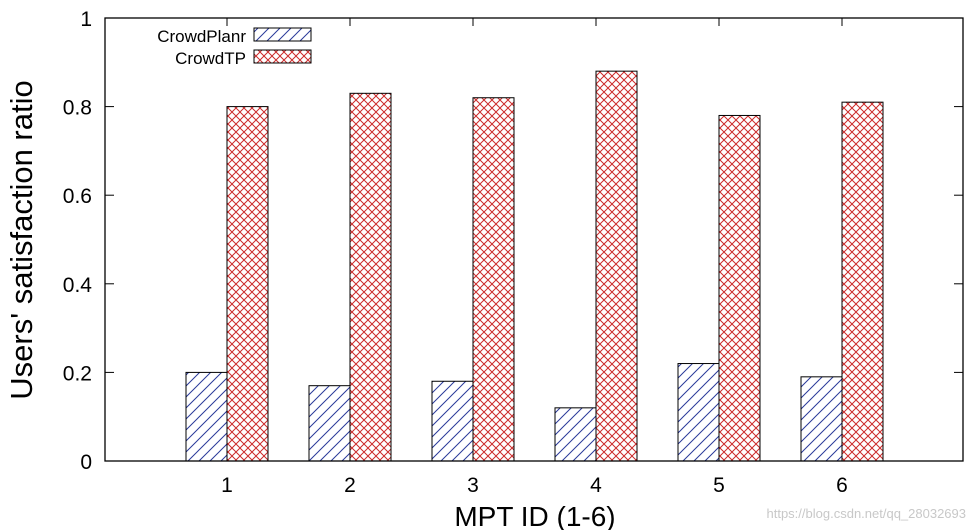 This screenshot has width=974, height=530. What do you see at coordinates (78, 285) in the screenshot?
I see `y-tick-label: 0.4` at bounding box center [78, 285].